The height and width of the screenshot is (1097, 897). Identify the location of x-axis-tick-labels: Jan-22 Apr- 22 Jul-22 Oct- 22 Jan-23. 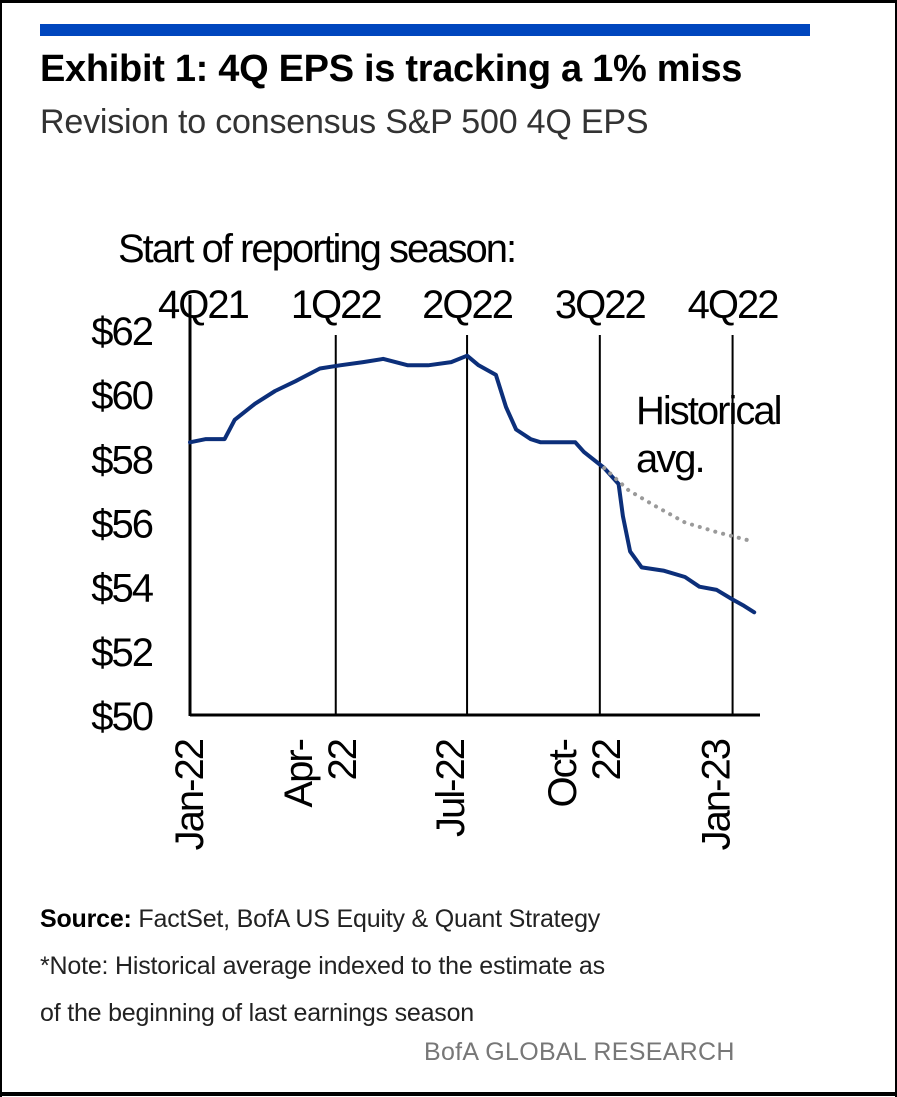
(453, 794).